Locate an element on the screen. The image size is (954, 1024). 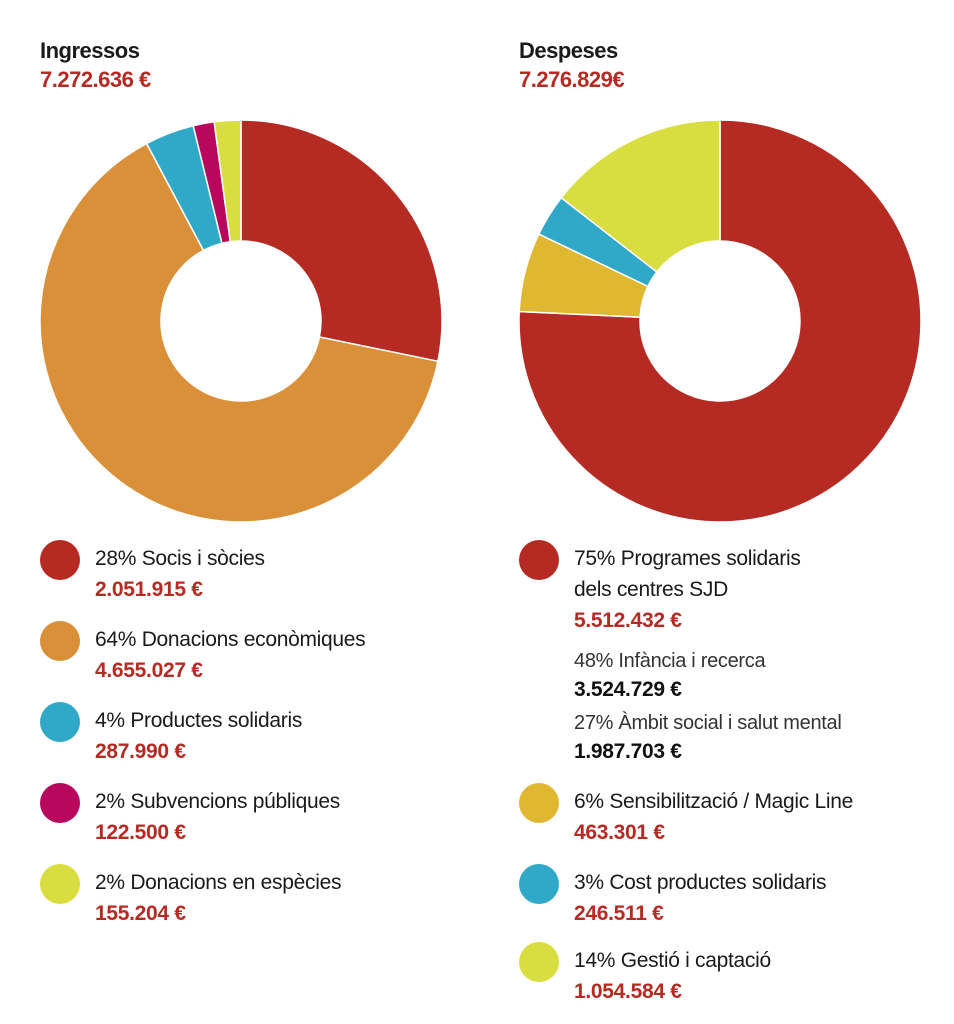
legend-label: 28% Socis i sòcies is located at coordinates (180, 558).